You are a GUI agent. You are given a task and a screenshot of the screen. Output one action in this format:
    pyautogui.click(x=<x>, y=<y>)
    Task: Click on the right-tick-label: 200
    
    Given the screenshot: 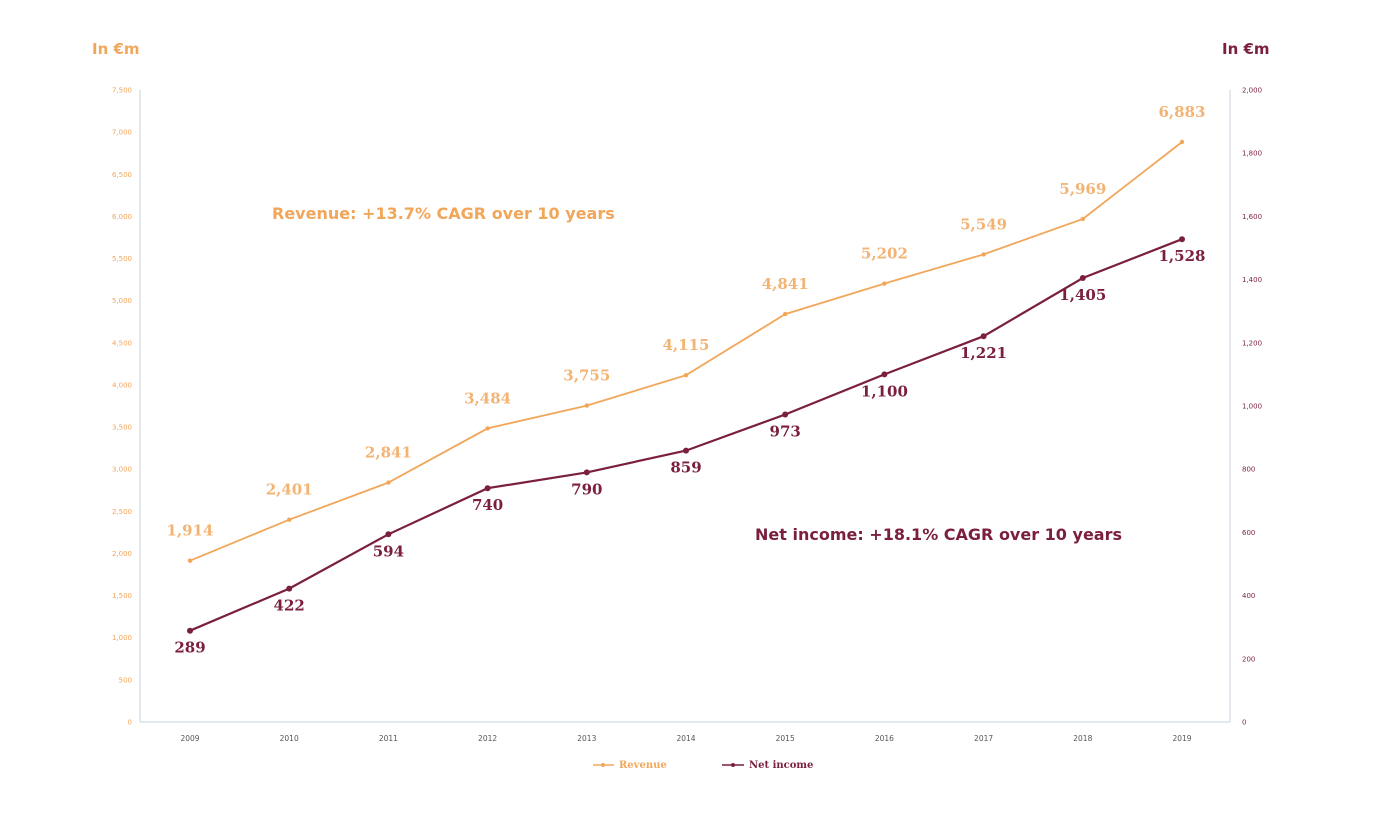 What is the action you would take?
    pyautogui.click(x=1248, y=659)
    